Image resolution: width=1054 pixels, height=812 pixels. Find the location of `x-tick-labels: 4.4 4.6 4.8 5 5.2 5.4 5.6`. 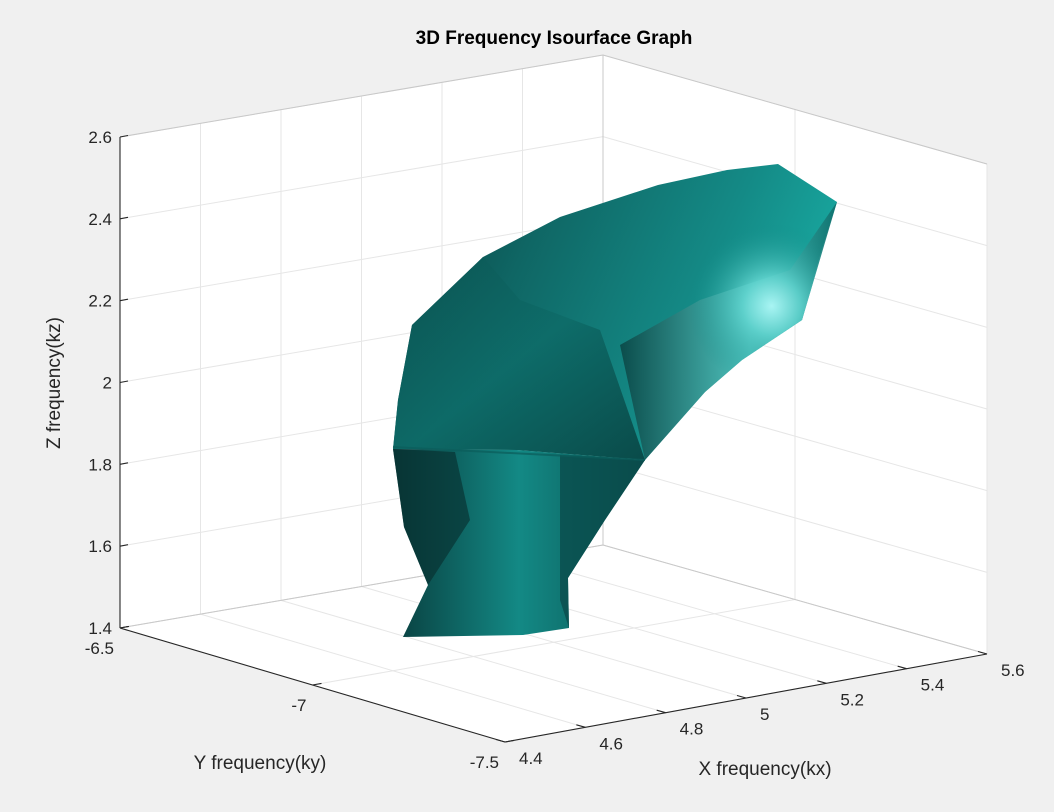

x-tick-labels: 4.4 4.6 4.8 5 5.2 5.4 5.6 is located at coordinates (772, 714).